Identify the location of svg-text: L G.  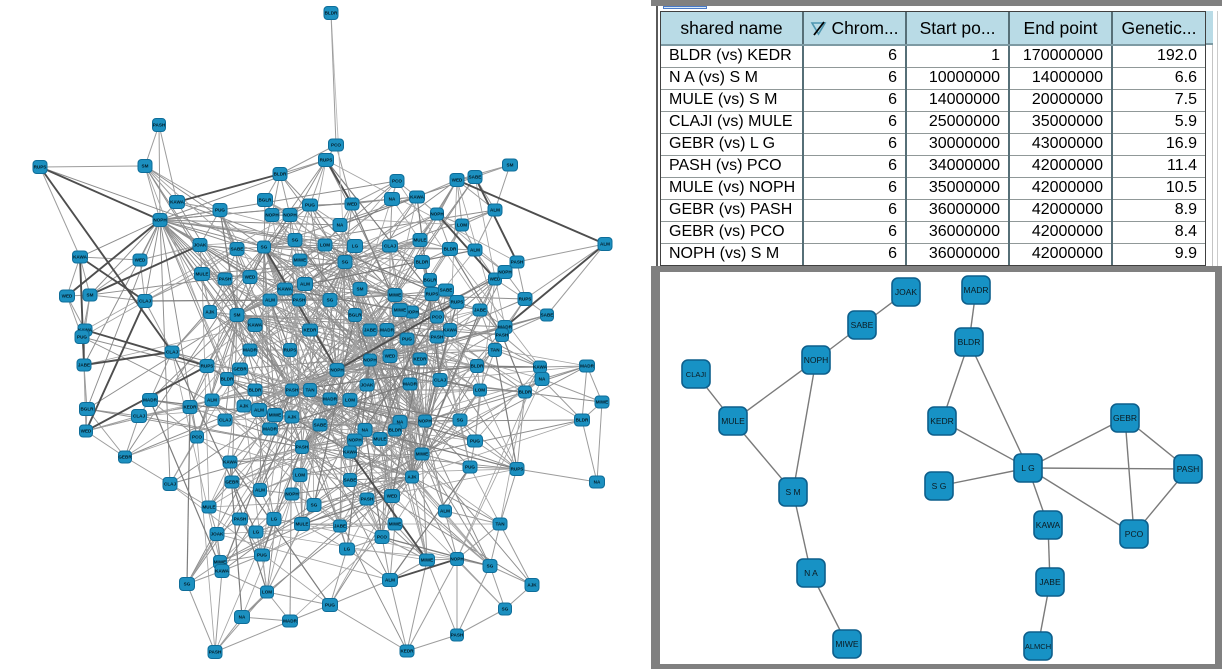
(1027, 468).